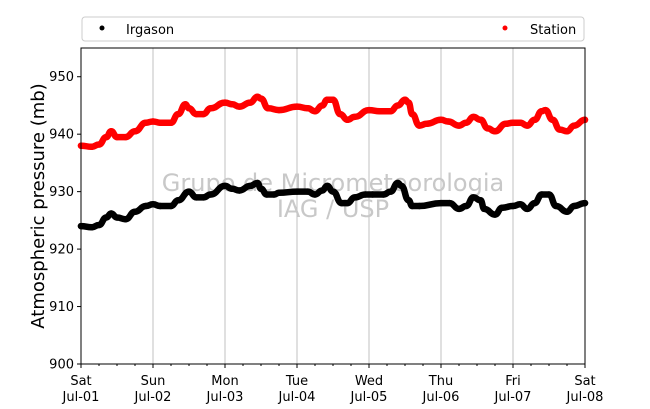 The width and height of the screenshot is (650, 409). I want to click on x-tick-weekday: Mon, so click(224, 381).